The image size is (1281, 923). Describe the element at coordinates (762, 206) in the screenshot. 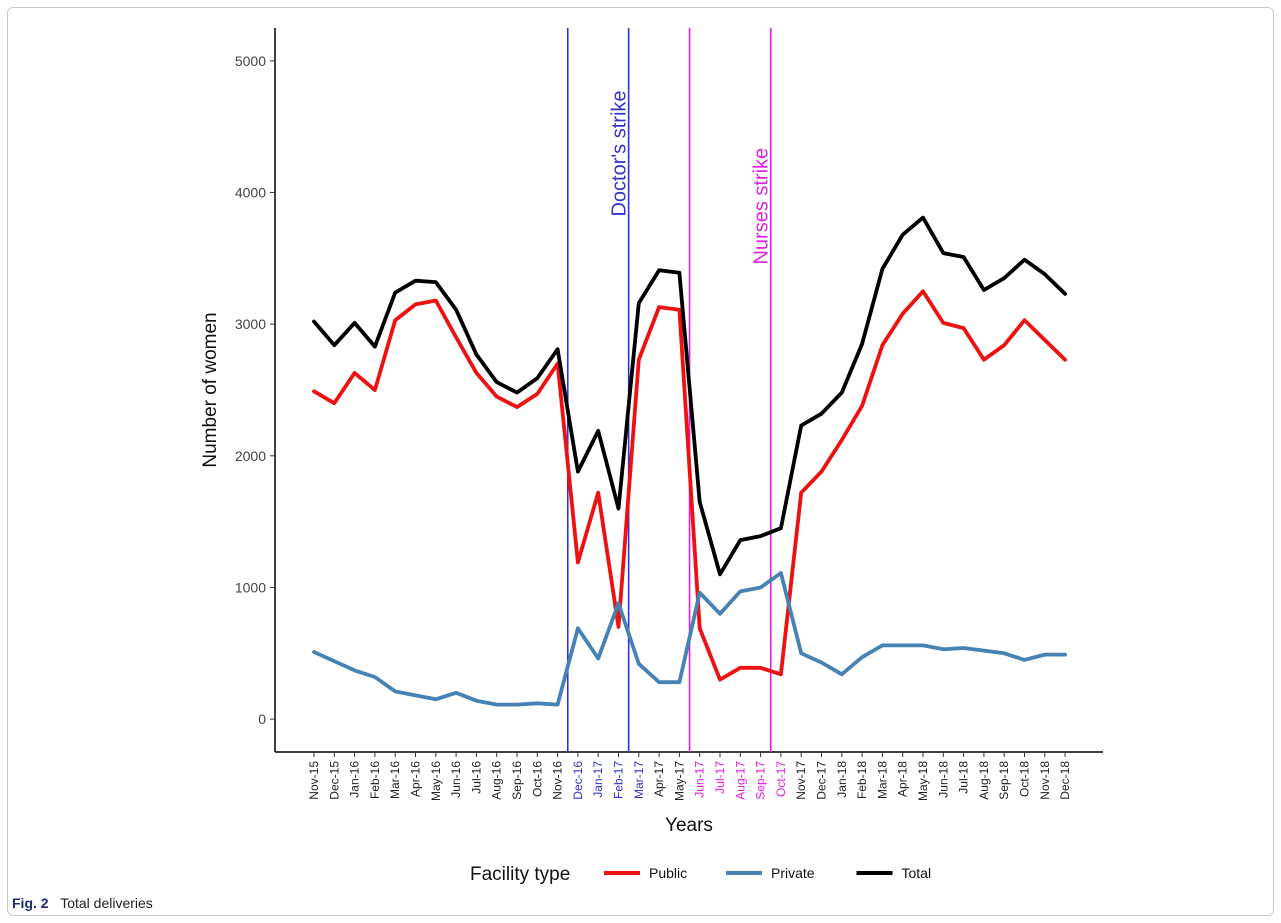

I see `strike-label: Nurses strike` at that location.